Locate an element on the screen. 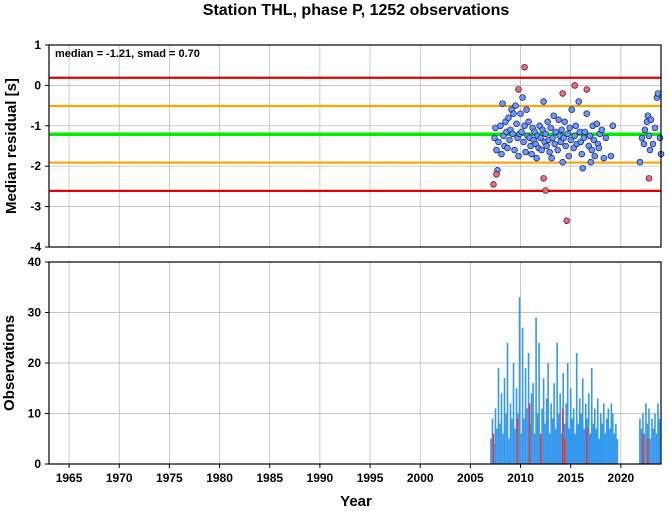 The width and height of the screenshot is (669, 511). year-tick-label: 1975 is located at coordinates (169, 478).